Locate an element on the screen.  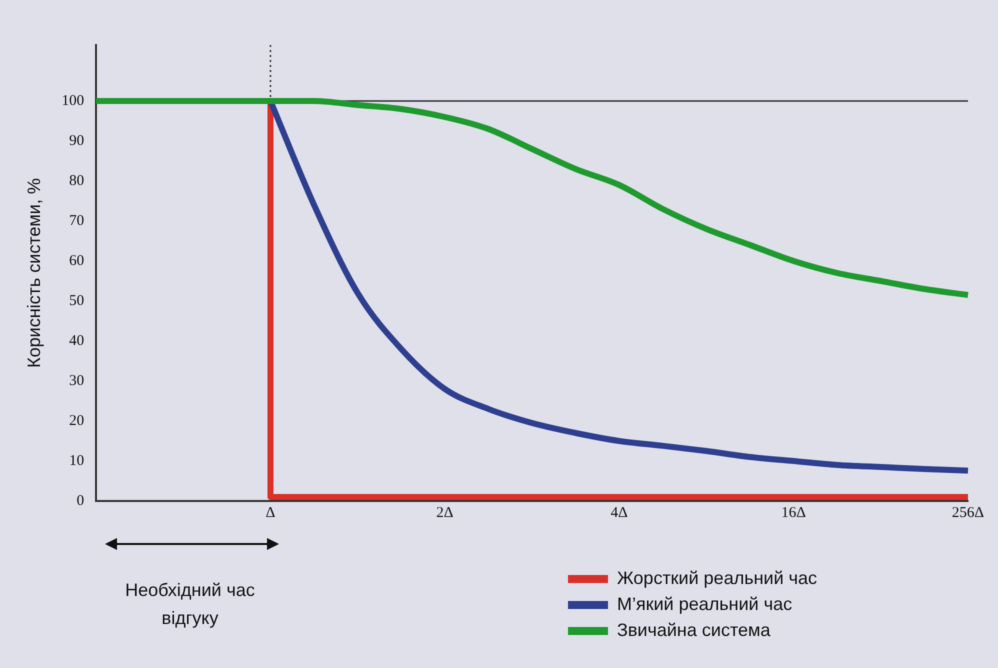
y-tick-label: 0 is located at coordinates (80, 500).